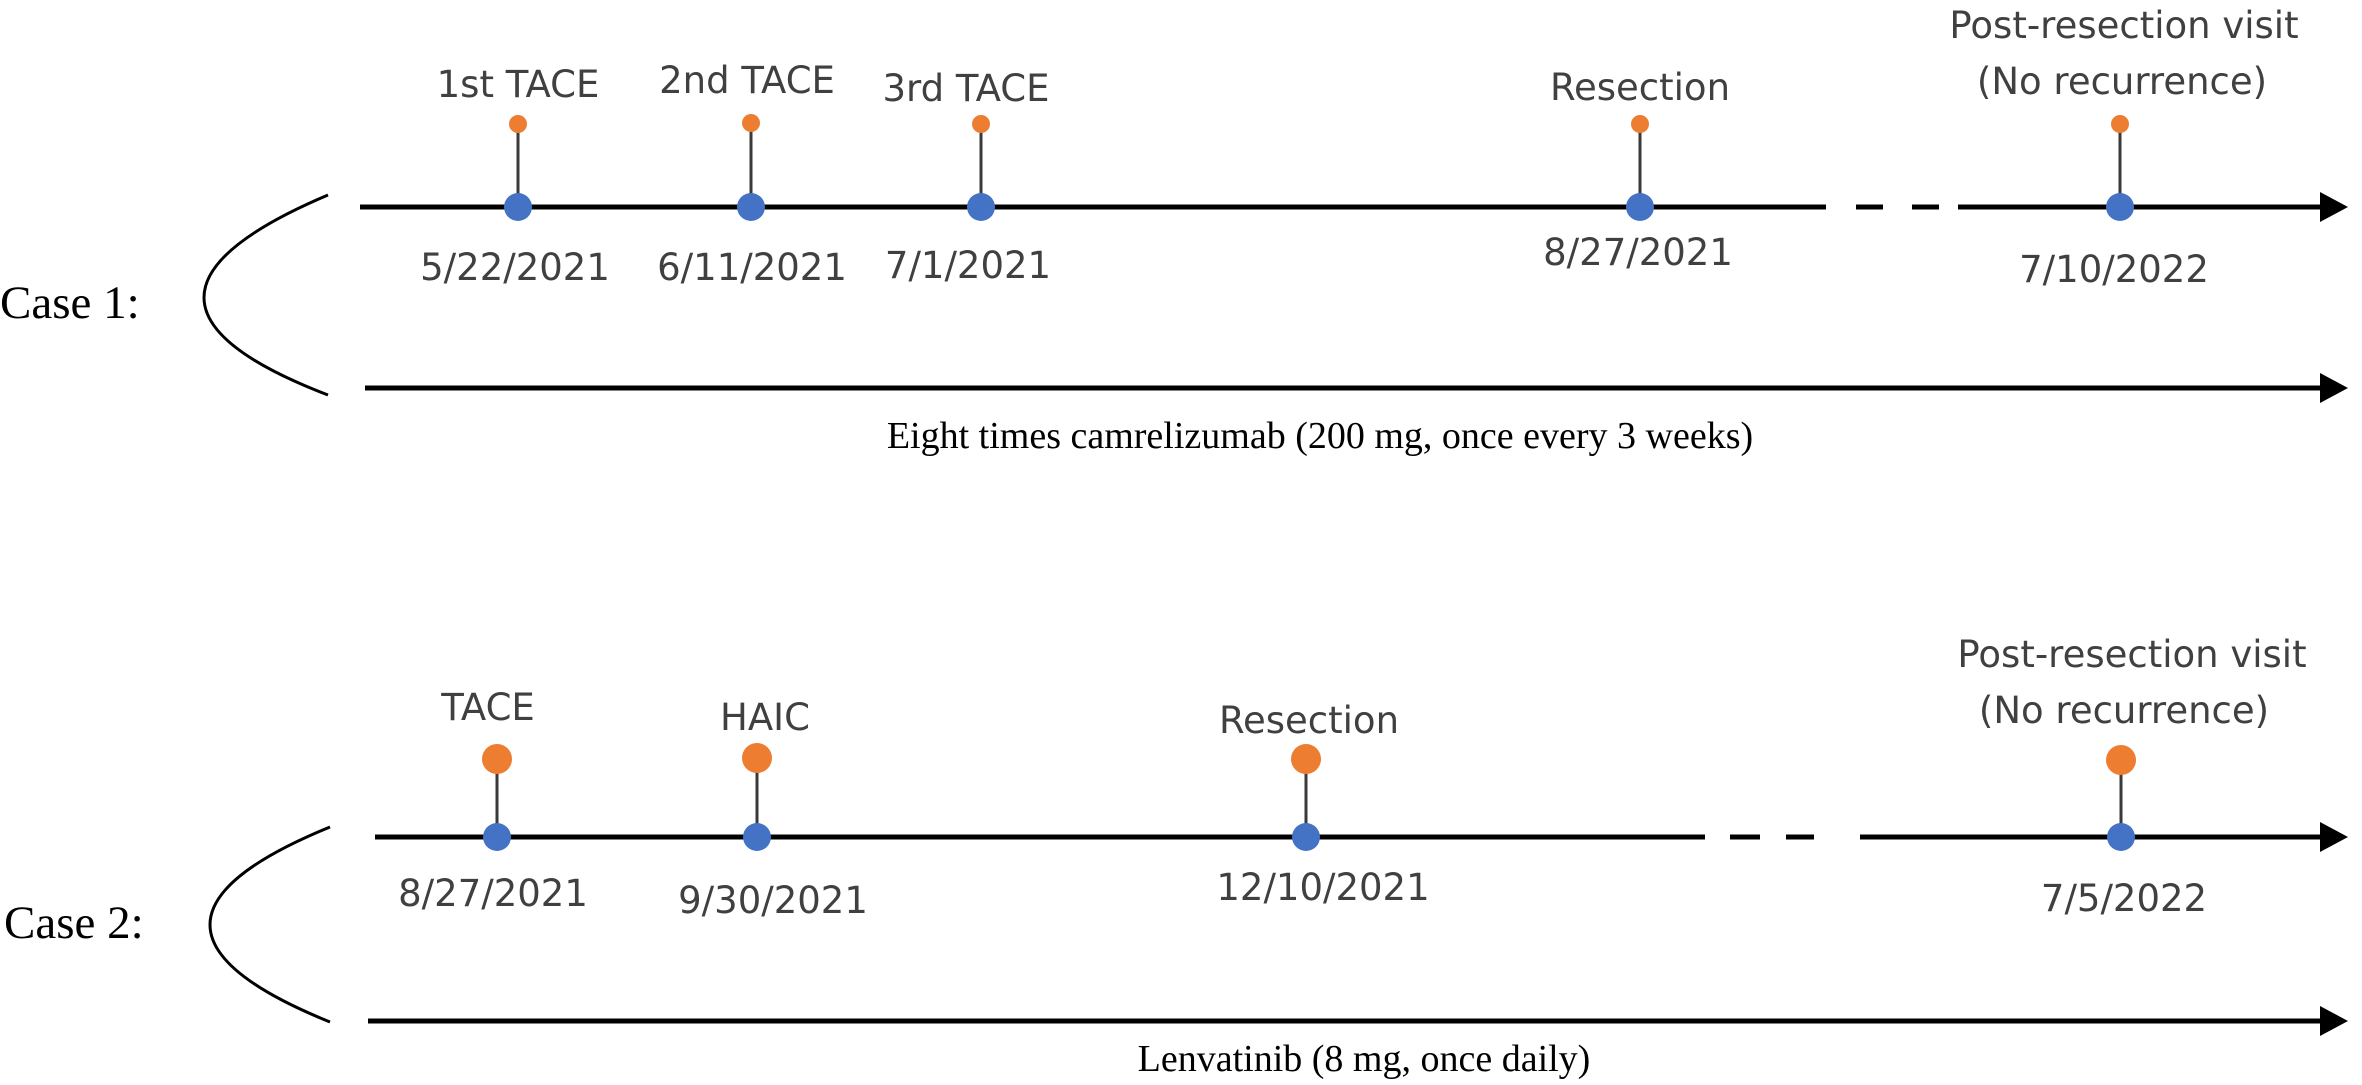  Describe the element at coordinates (515, 267) in the screenshot. I see `event-date: 5/22/2021` at that location.